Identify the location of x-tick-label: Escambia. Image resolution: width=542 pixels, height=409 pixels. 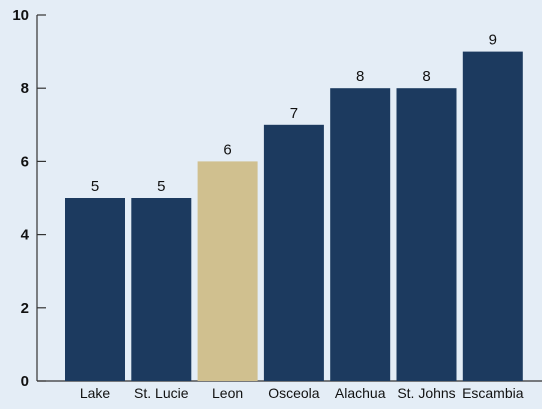
(493, 393).